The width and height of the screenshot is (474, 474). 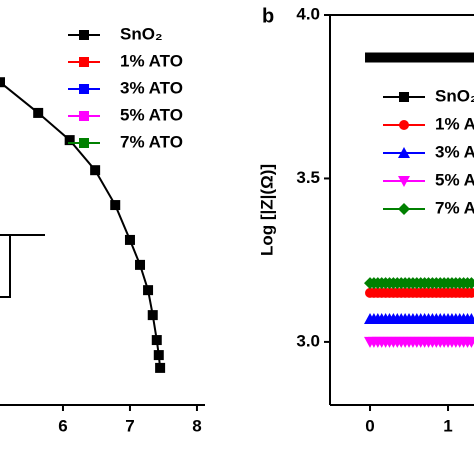 What do you see at coordinates (62, 425) in the screenshot?
I see `x-tick-label: 6` at bounding box center [62, 425].